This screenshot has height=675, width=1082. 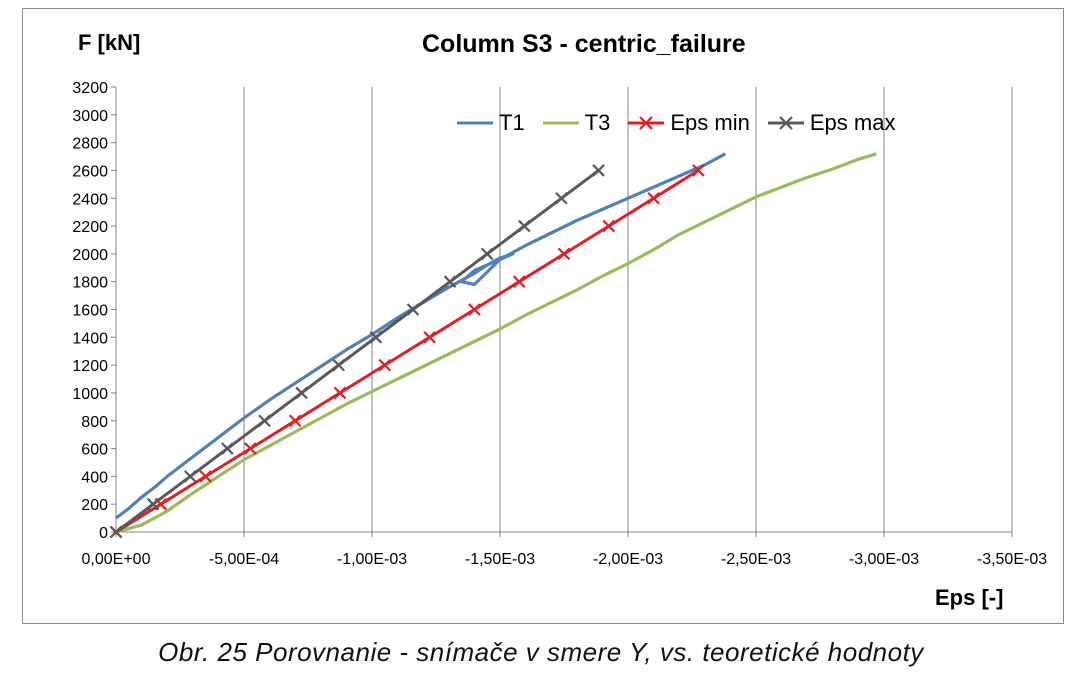 What do you see at coordinates (756, 559) in the screenshot?
I see `x-tick-label: -2,50E-03` at bounding box center [756, 559].